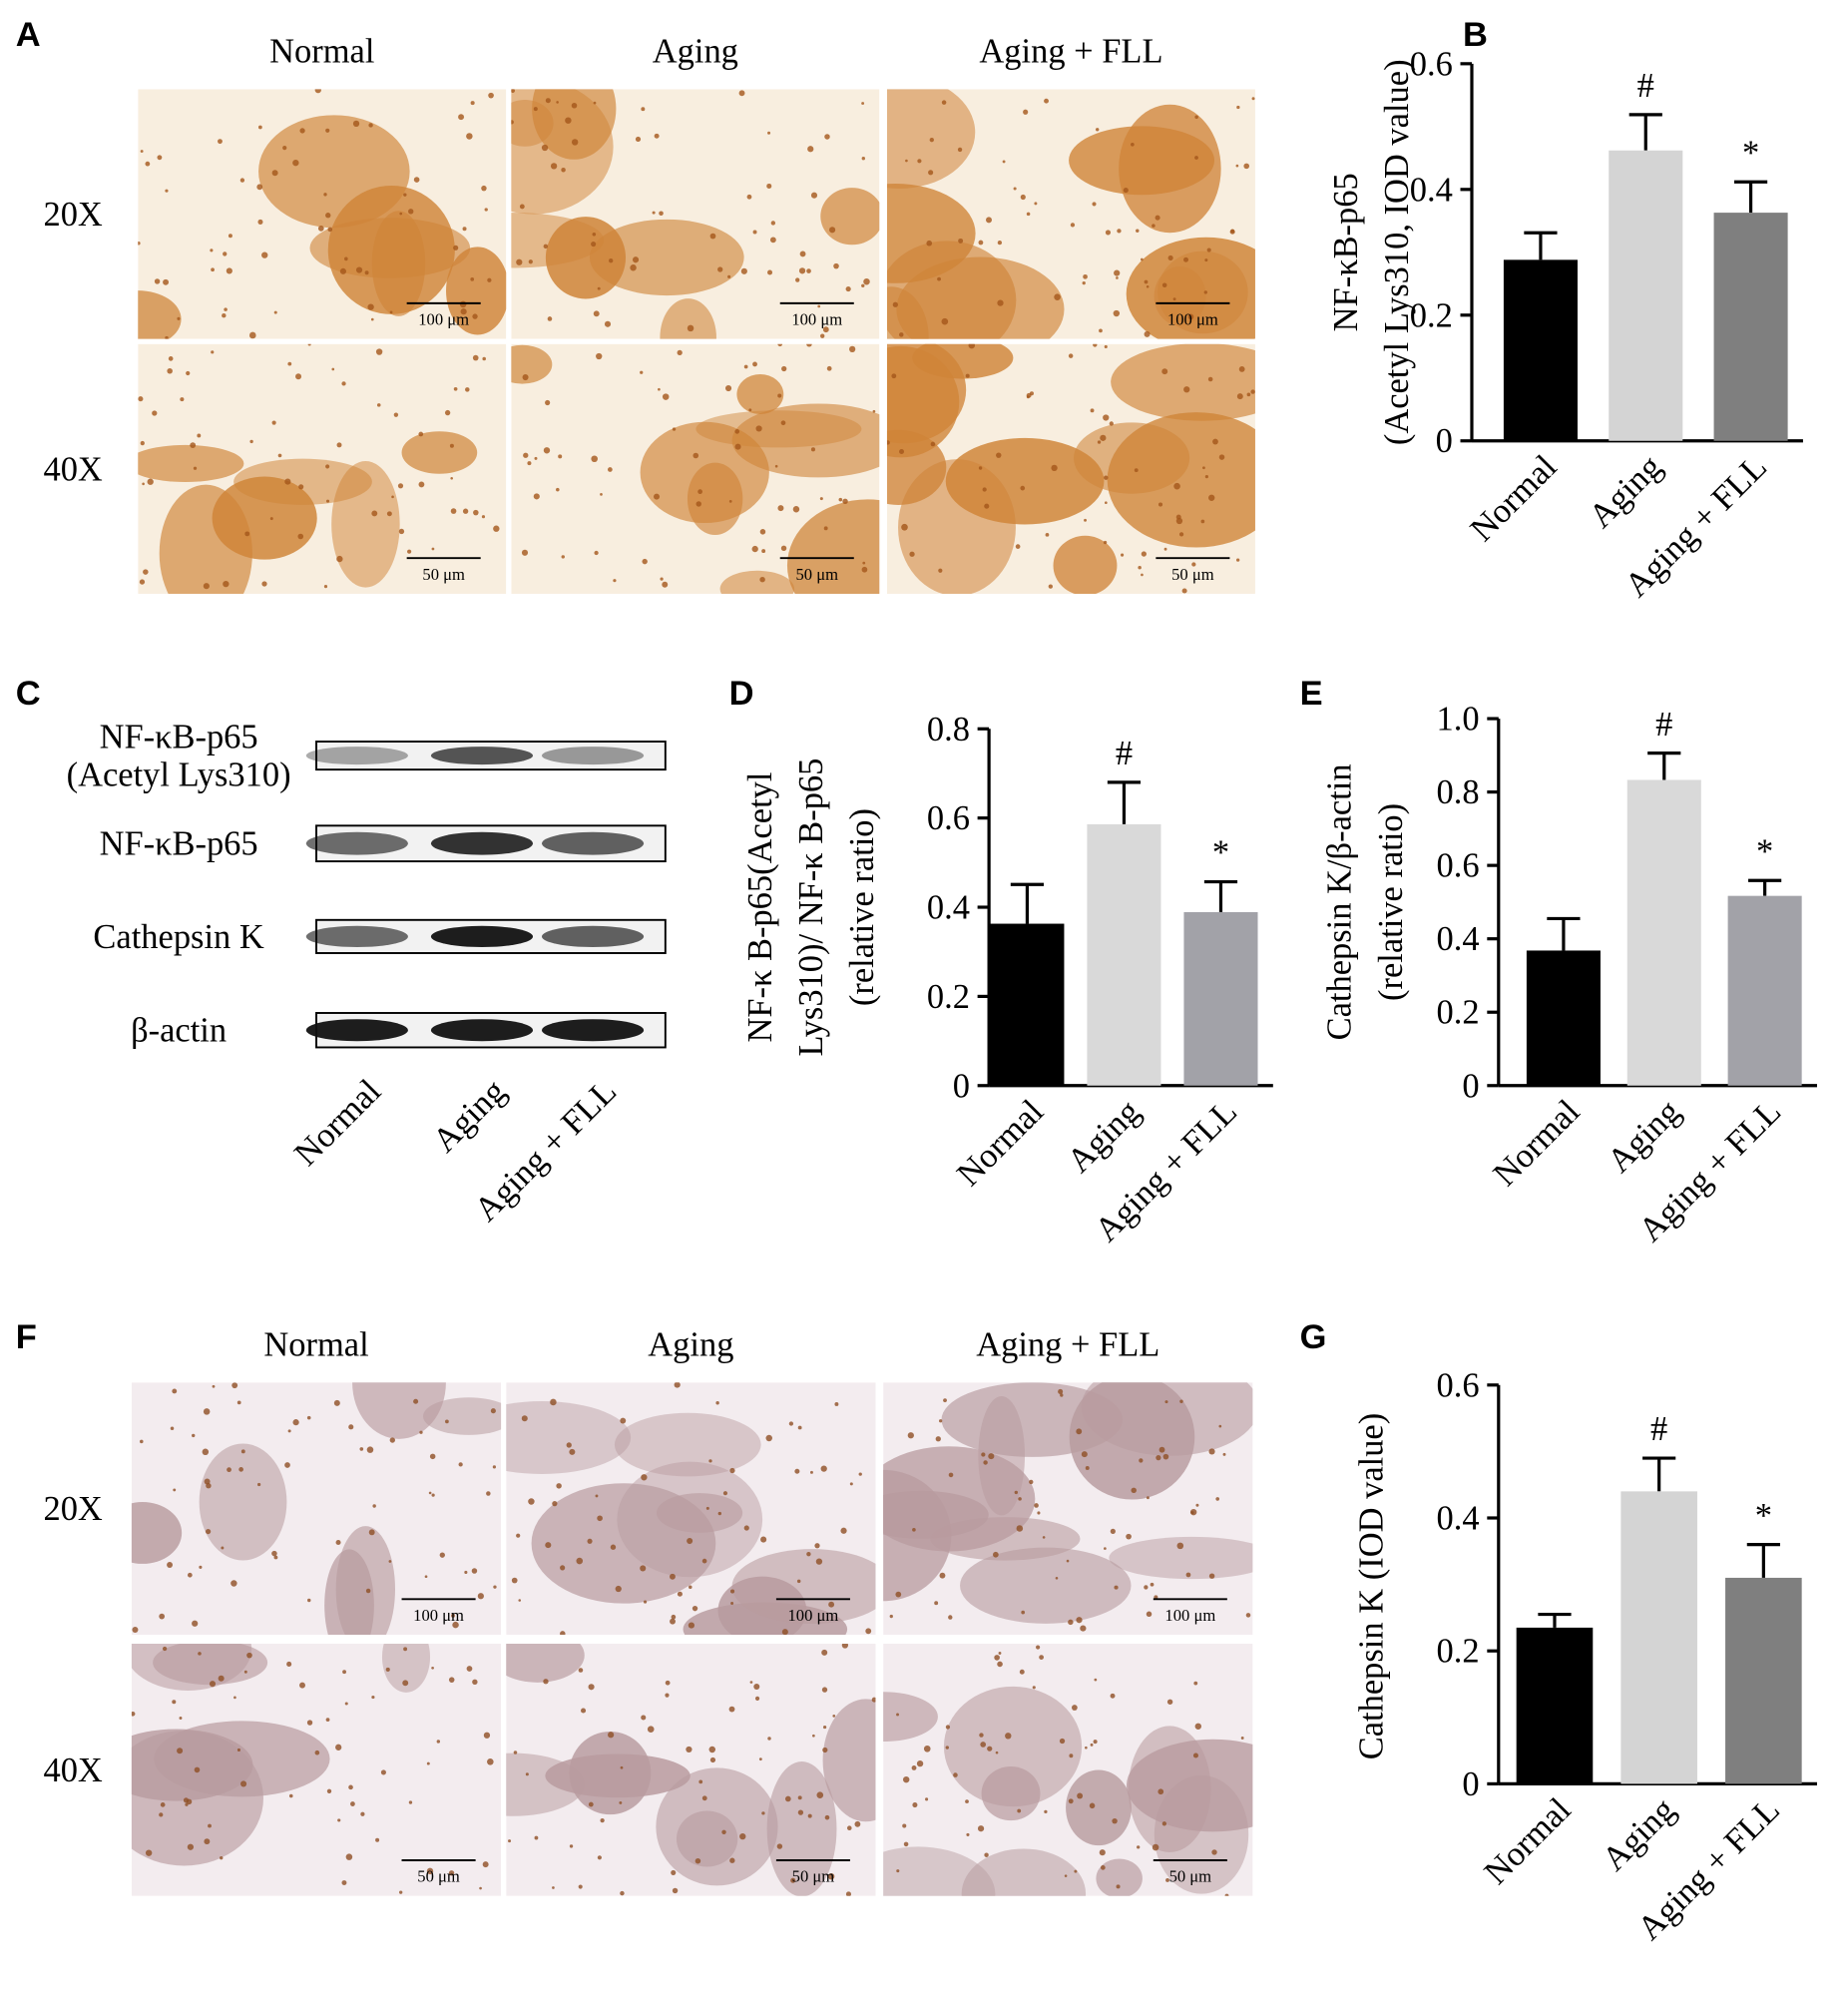 This screenshot has width=1848, height=2003. What do you see at coordinates (1764, 851) in the screenshot?
I see `significance-mark: *` at bounding box center [1764, 851].